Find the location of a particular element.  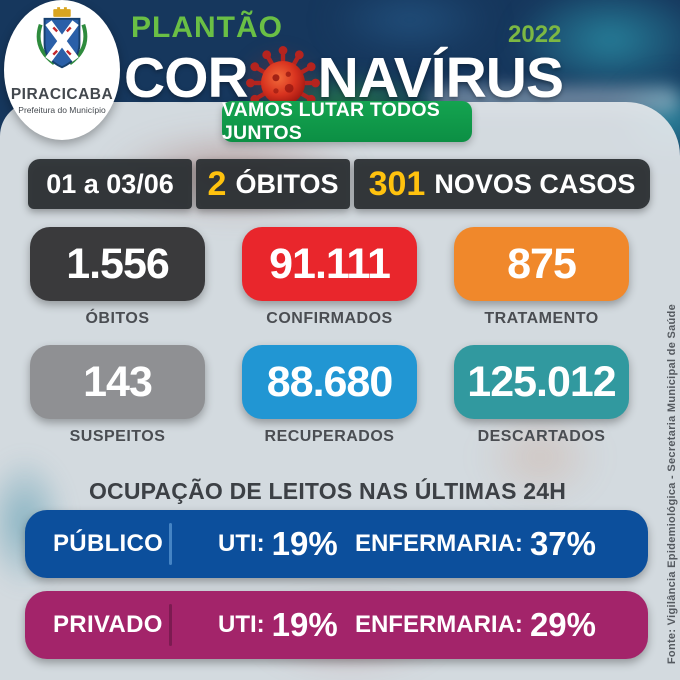

ward-value: 37% is located at coordinates (562, 543).